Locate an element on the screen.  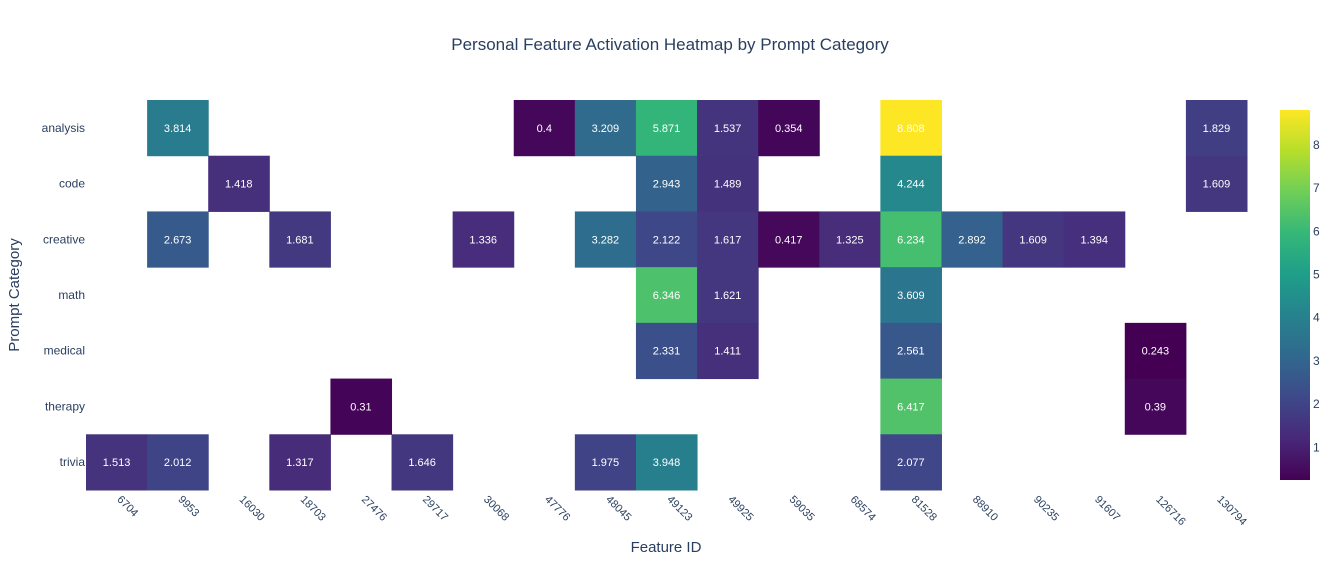
cell-value-label: 3.814 is located at coordinates (178, 129).